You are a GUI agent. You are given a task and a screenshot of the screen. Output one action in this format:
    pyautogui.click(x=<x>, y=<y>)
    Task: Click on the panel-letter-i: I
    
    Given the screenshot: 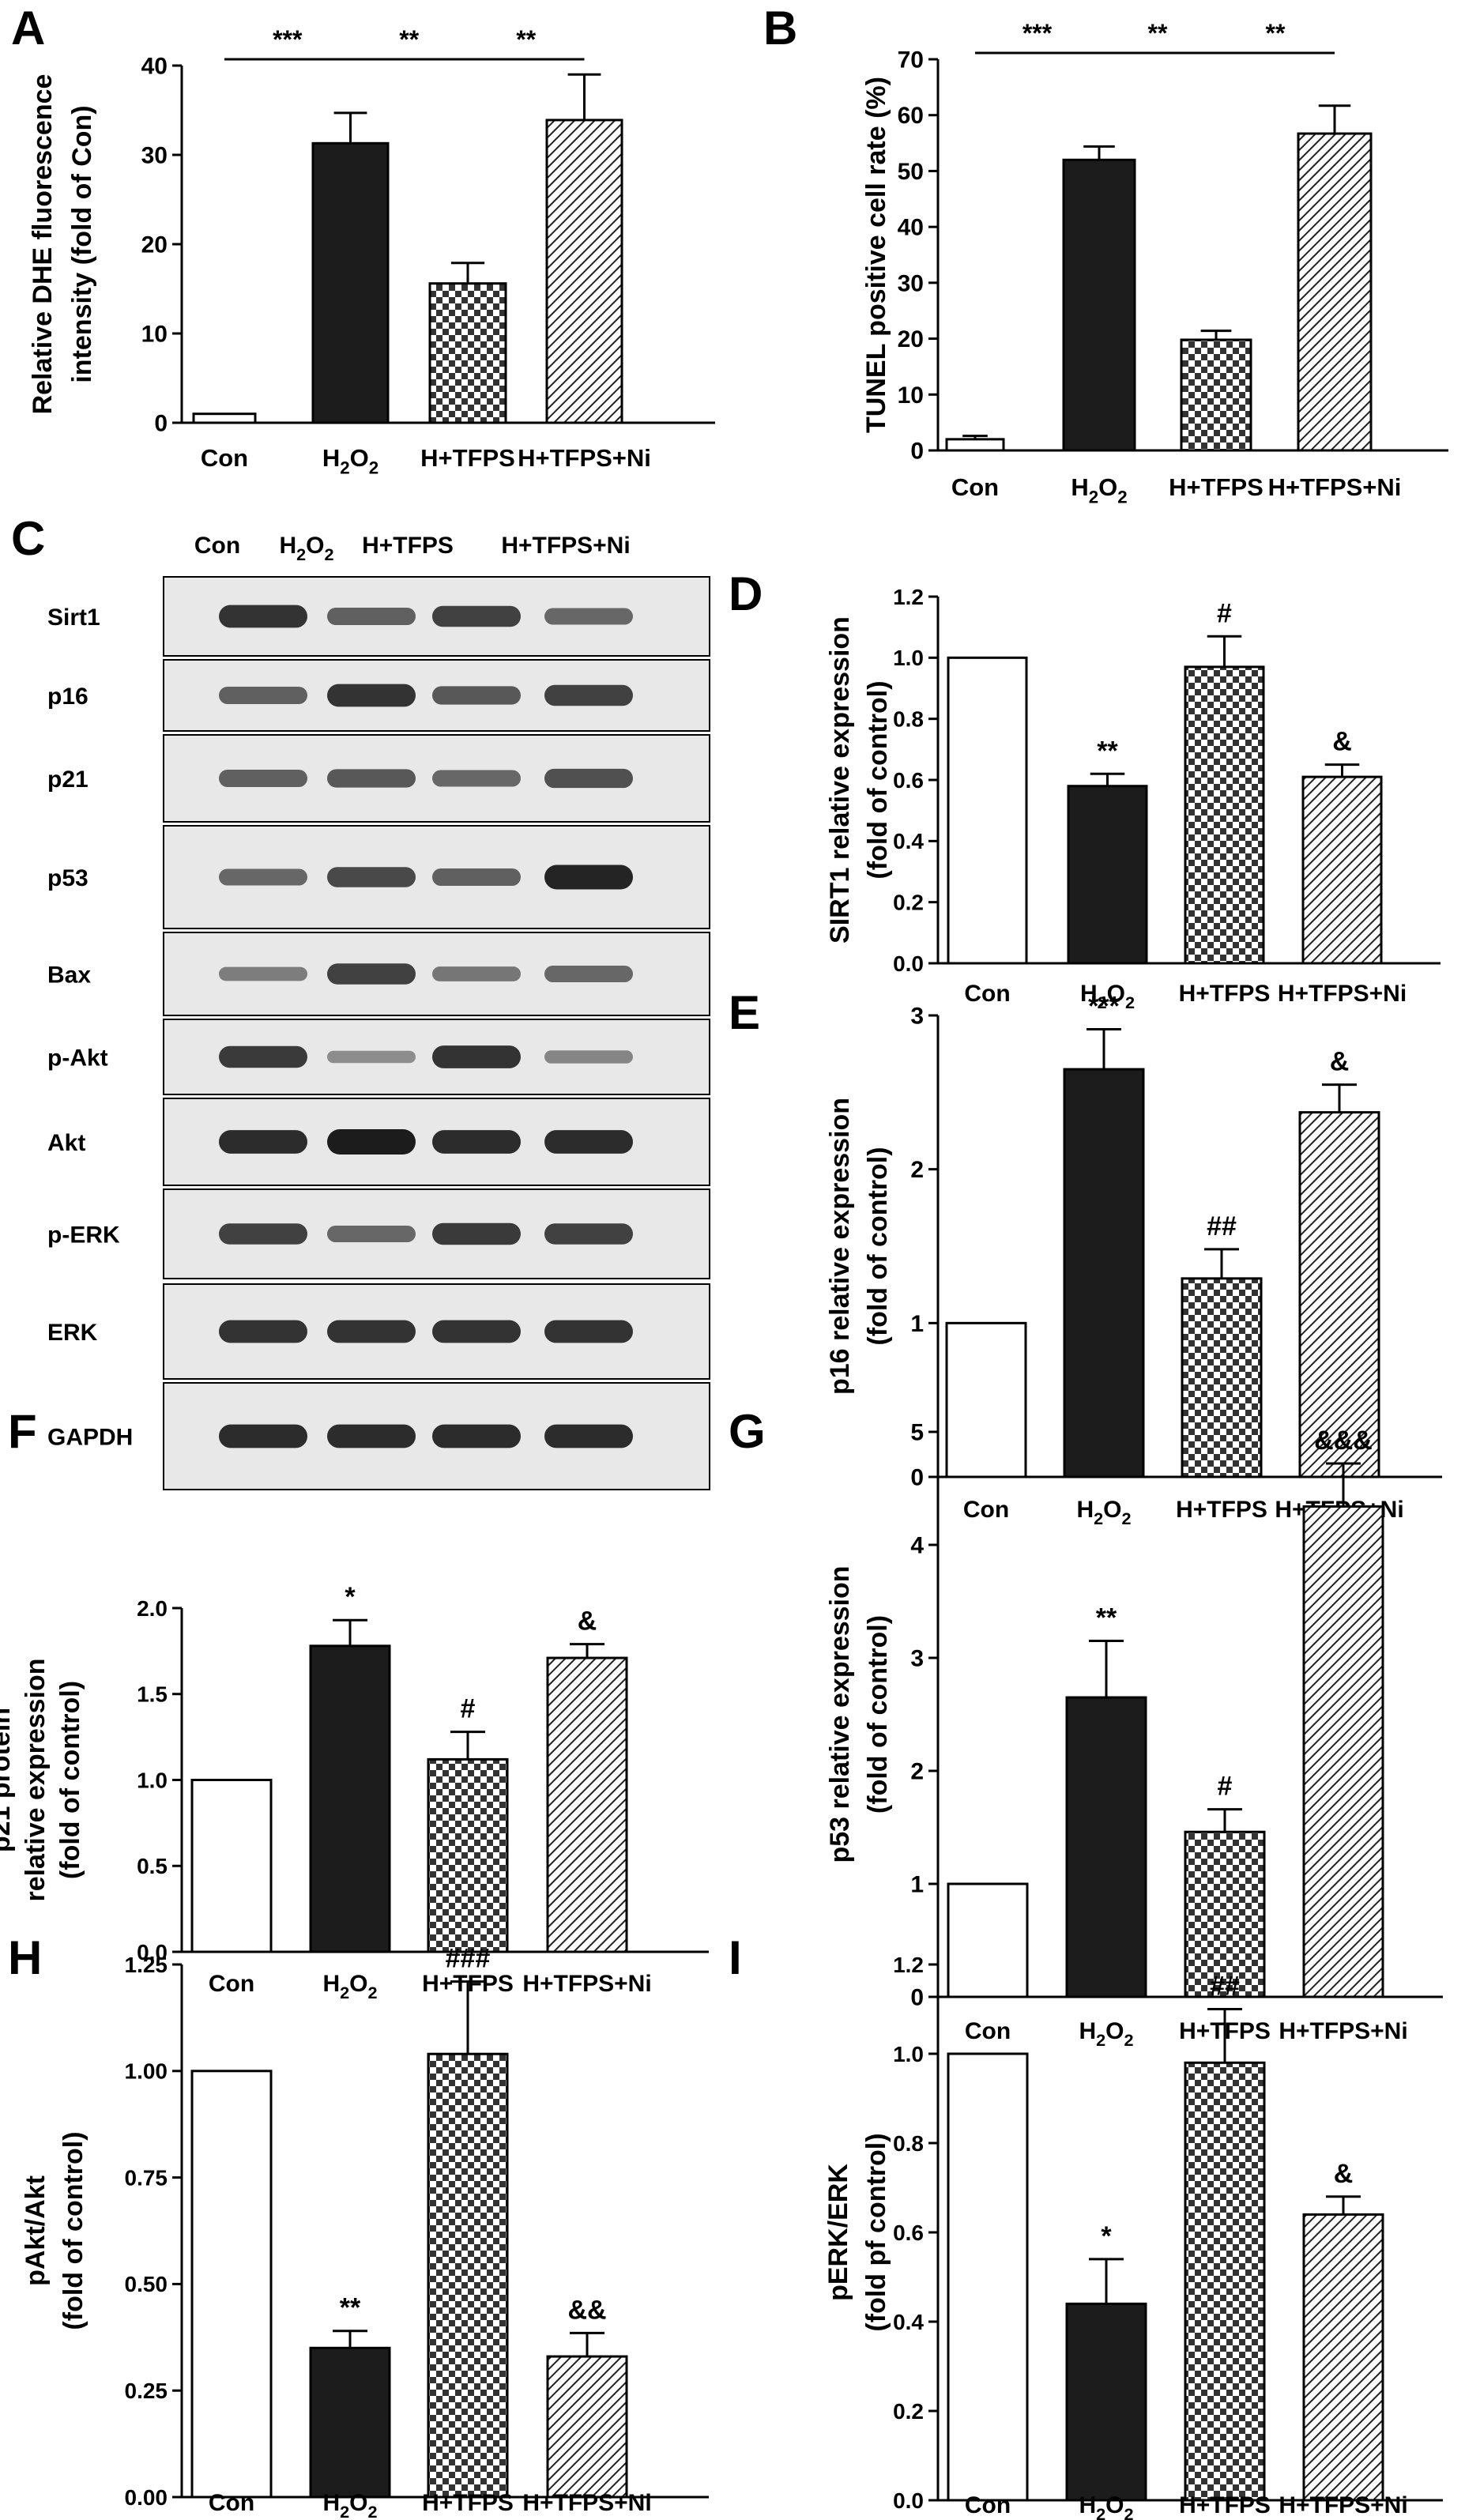 What is the action you would take?
    pyautogui.click(x=735, y=1957)
    